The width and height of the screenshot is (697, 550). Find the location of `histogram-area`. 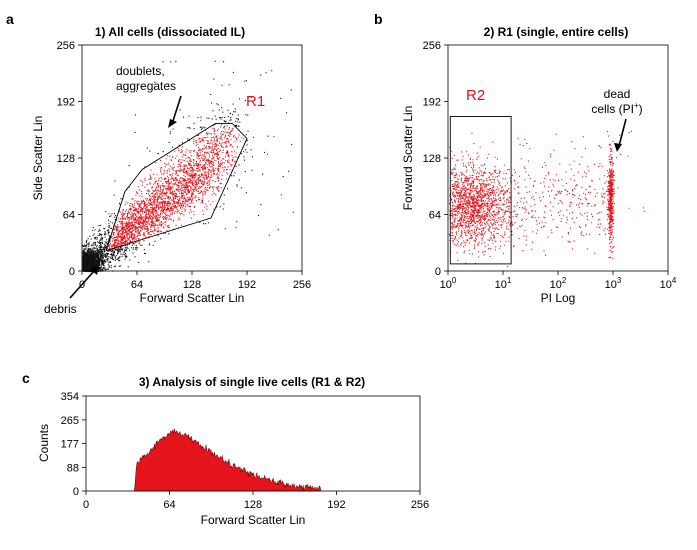

histogram-area is located at coordinates (228, 460).